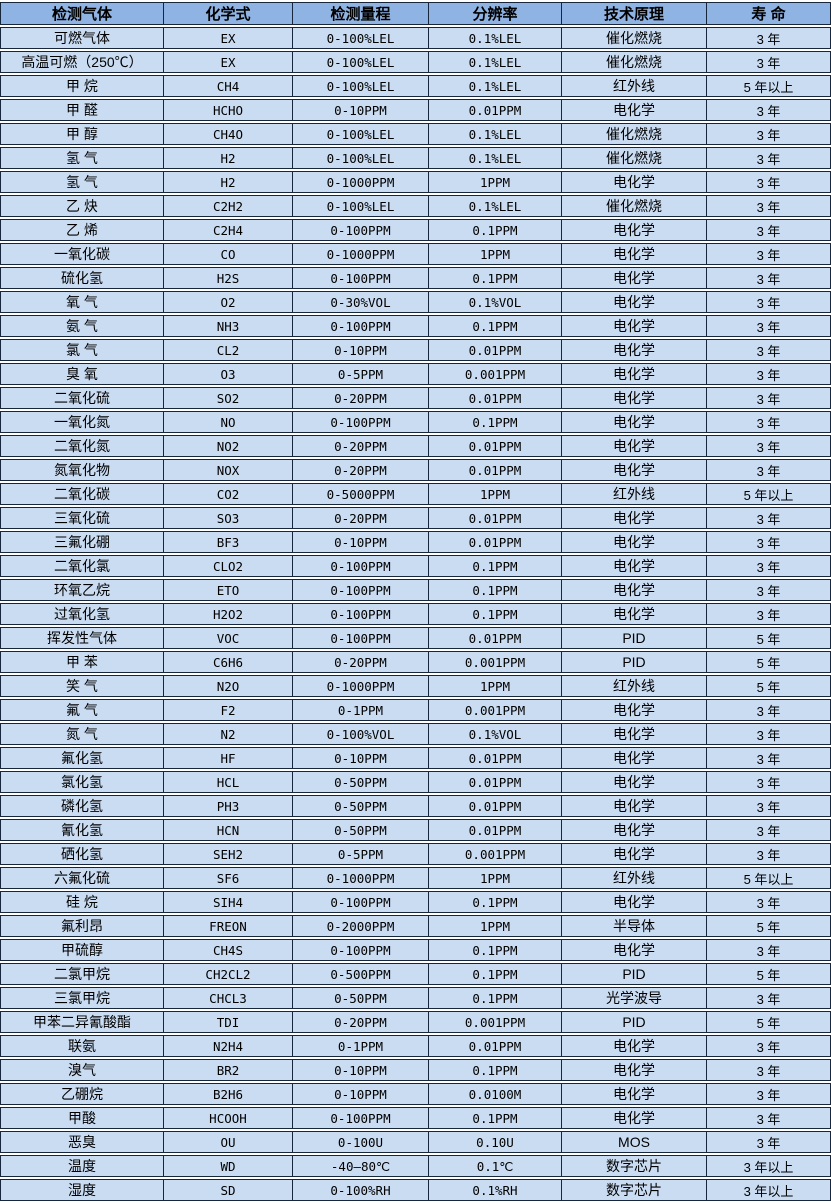 Image resolution: width=831 pixels, height=1203 pixels. I want to click on table-row: 温度 WD -40—80℃ 0.1℃ 数字芯片 3 年以上, so click(415, 1166).